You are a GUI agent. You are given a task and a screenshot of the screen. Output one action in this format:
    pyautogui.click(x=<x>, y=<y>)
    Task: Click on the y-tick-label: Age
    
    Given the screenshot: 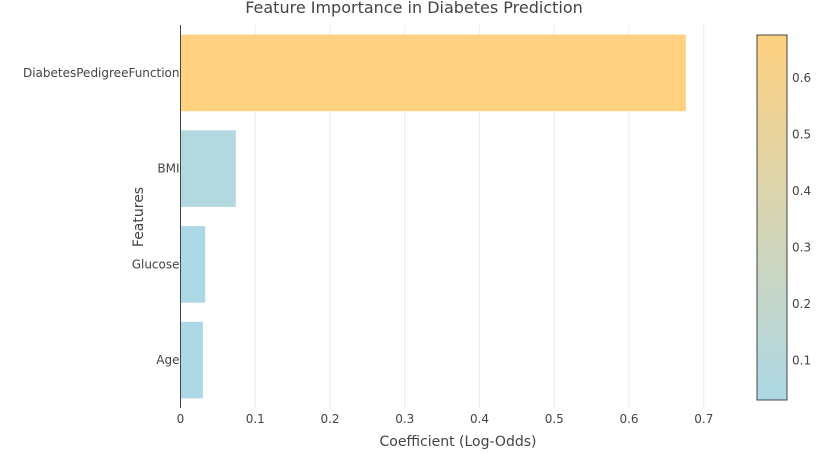 What is the action you would take?
    pyautogui.click(x=167, y=360)
    